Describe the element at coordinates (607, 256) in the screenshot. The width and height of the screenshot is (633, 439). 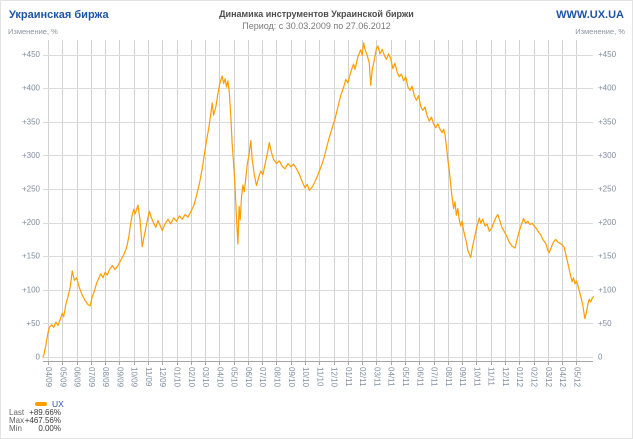
I see `y-tick-label-right: +150` at that location.